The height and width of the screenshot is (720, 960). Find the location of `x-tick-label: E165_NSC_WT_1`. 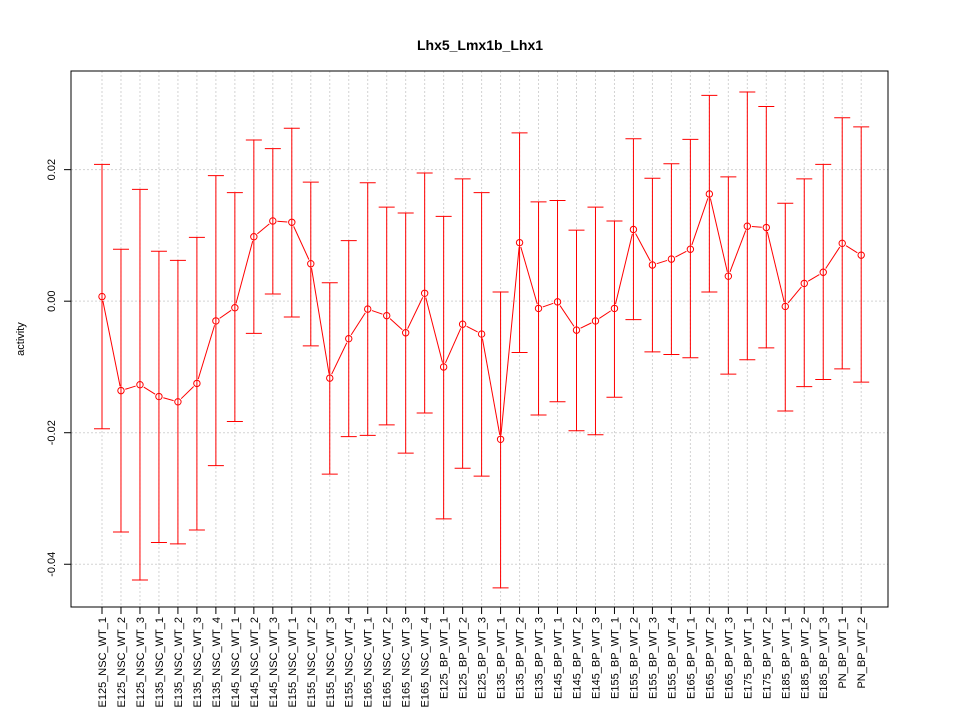

x-tick-label: E165_NSC_WT_1 is located at coordinates (369, 662).